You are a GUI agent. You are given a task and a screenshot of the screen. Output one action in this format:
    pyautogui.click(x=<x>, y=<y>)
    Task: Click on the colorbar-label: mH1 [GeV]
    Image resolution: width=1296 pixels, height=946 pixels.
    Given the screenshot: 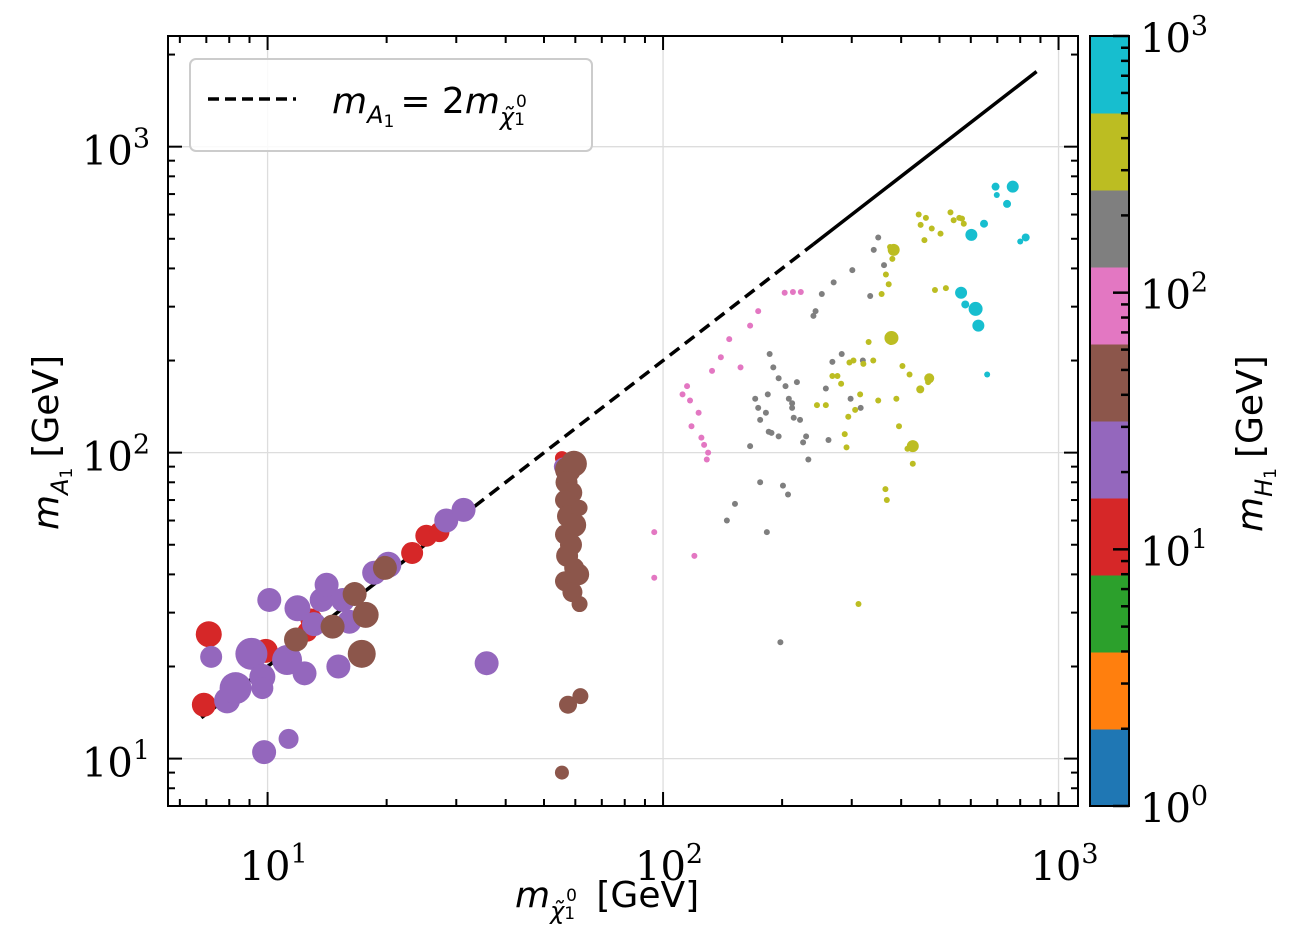 What is the action you would take?
    pyautogui.click(x=1255, y=443)
    